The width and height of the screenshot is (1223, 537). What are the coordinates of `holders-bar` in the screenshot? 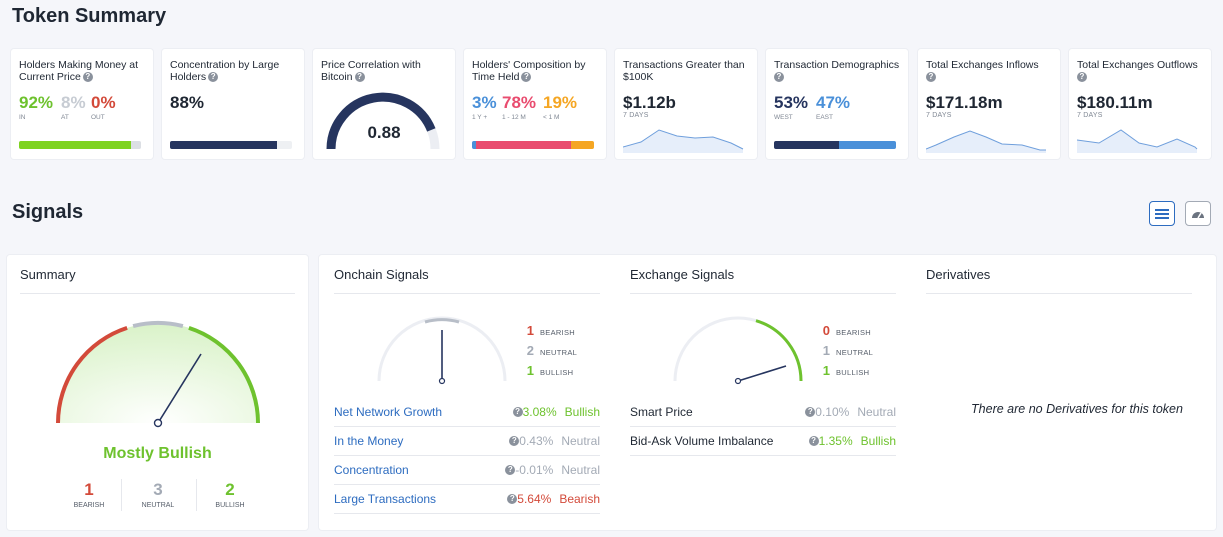 It's located at (80, 145).